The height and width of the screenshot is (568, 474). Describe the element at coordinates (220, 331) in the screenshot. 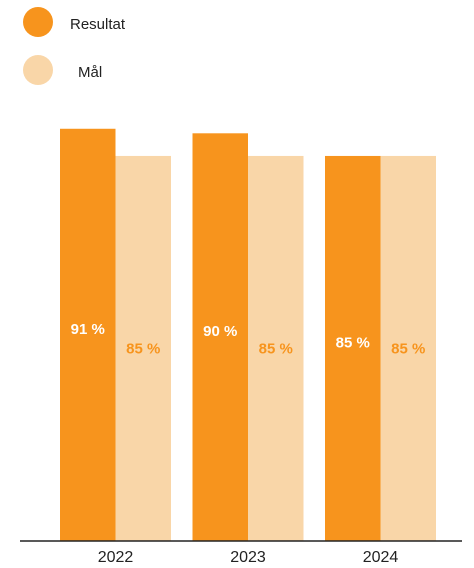

I see `value-label: 90 %` at that location.